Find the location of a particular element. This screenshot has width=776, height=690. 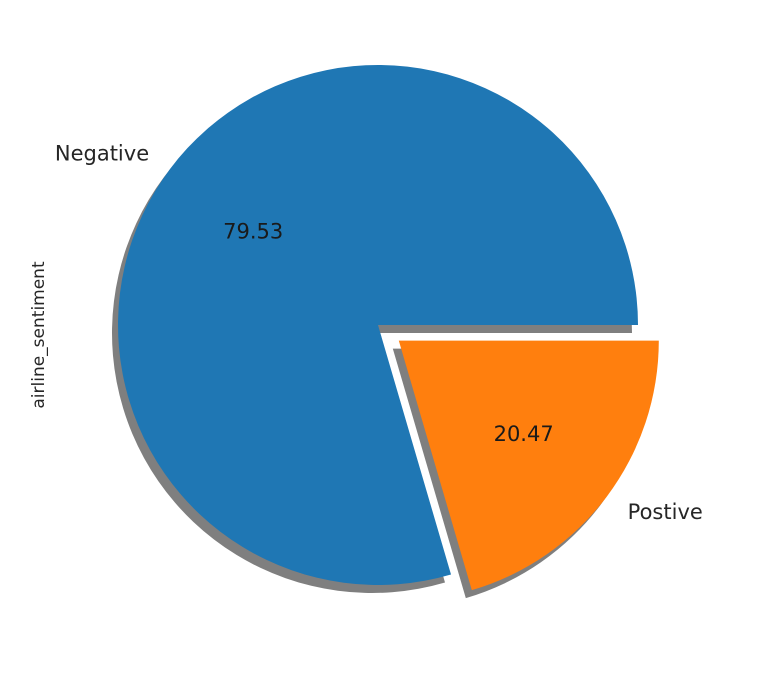

slice-value-label-postive: 20.47 is located at coordinates (524, 434).